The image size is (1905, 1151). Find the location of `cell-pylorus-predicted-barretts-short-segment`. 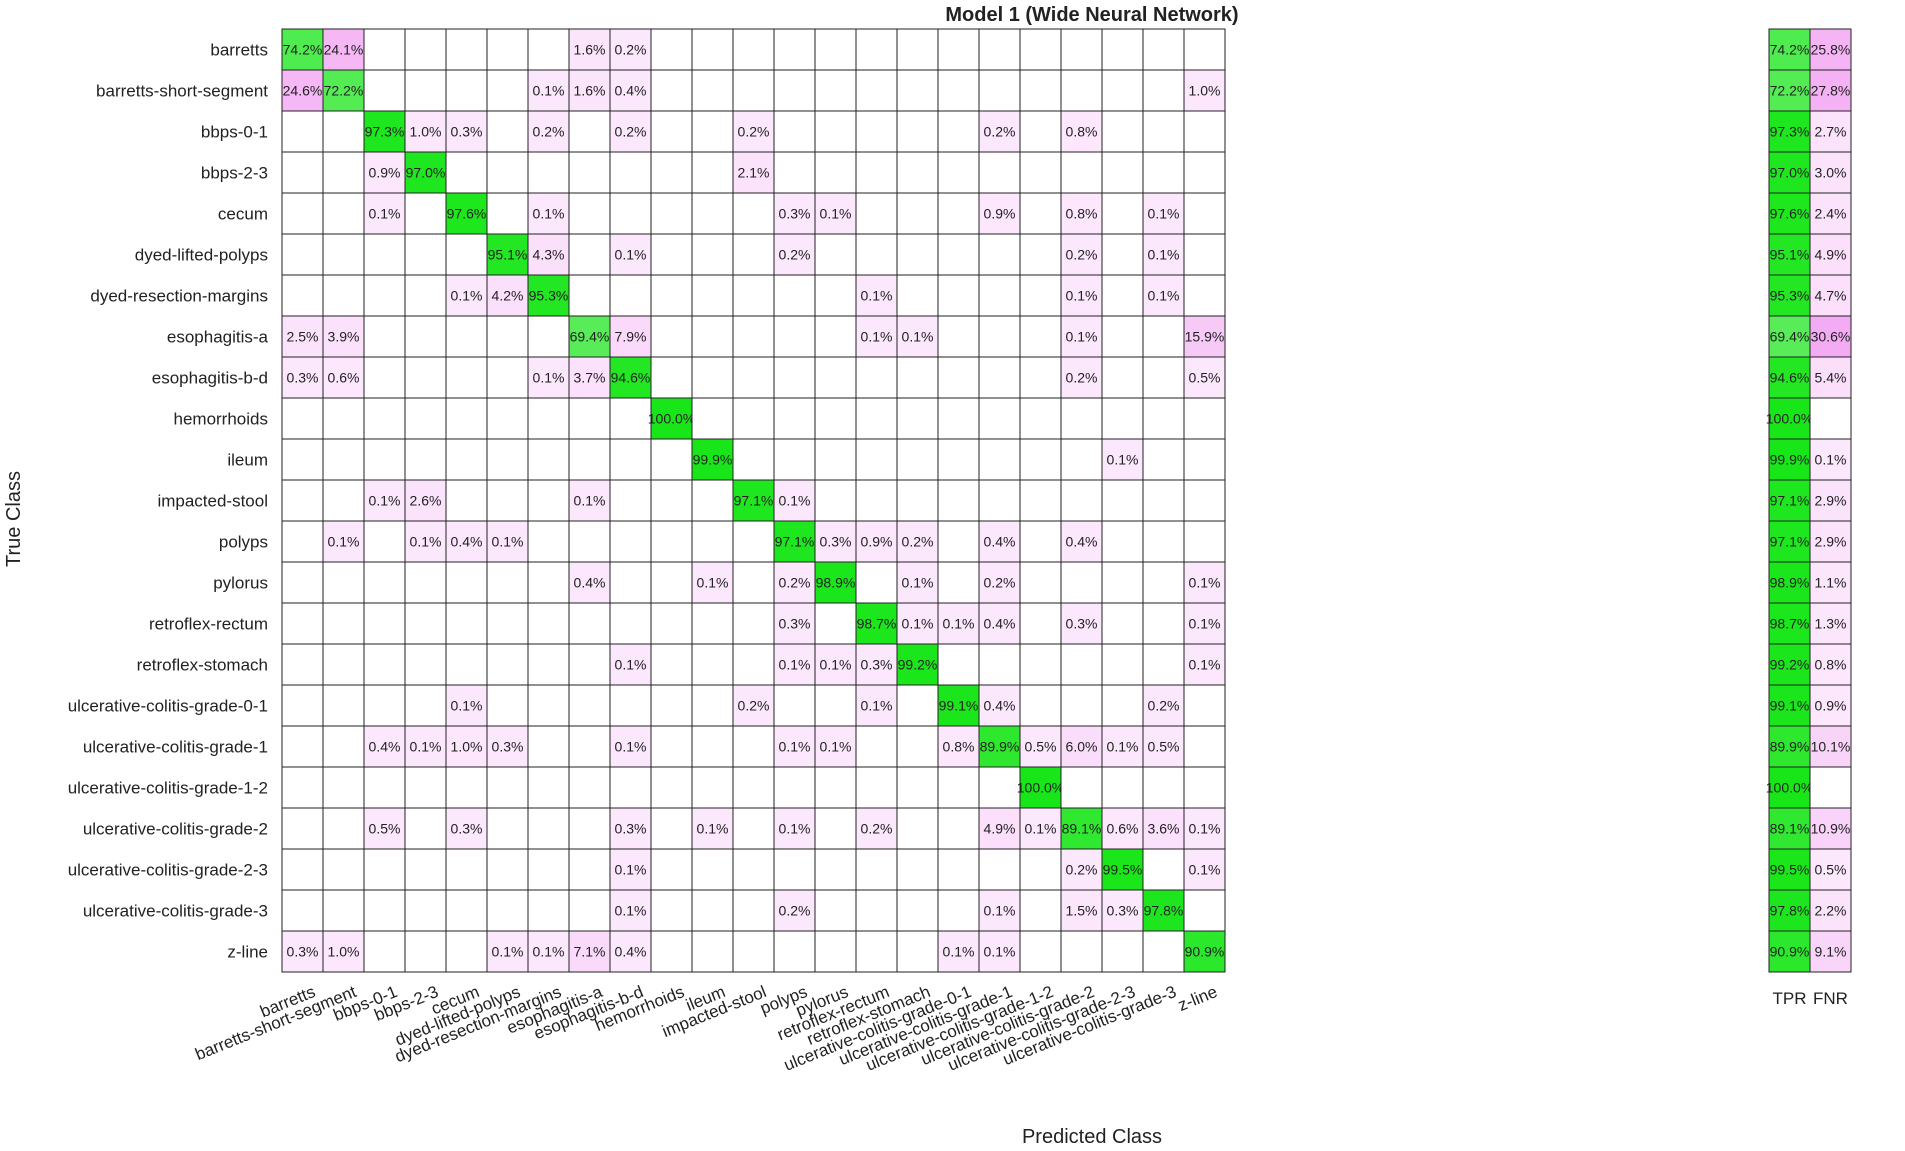

cell-pylorus-predicted-barretts-short-segment is located at coordinates (343, 582).